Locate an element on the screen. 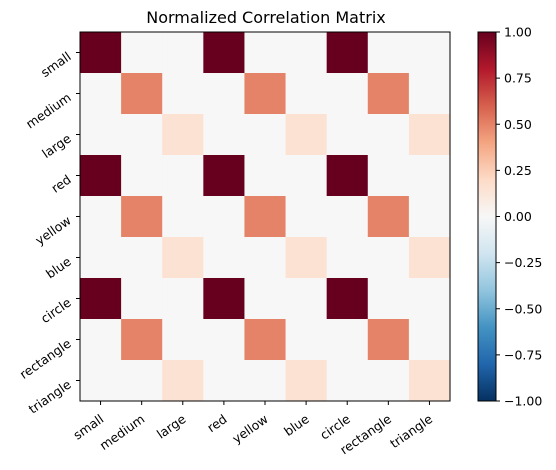 This screenshot has height=470, width=556. heatmap-cell-blue-rectangle is located at coordinates (388, 258).